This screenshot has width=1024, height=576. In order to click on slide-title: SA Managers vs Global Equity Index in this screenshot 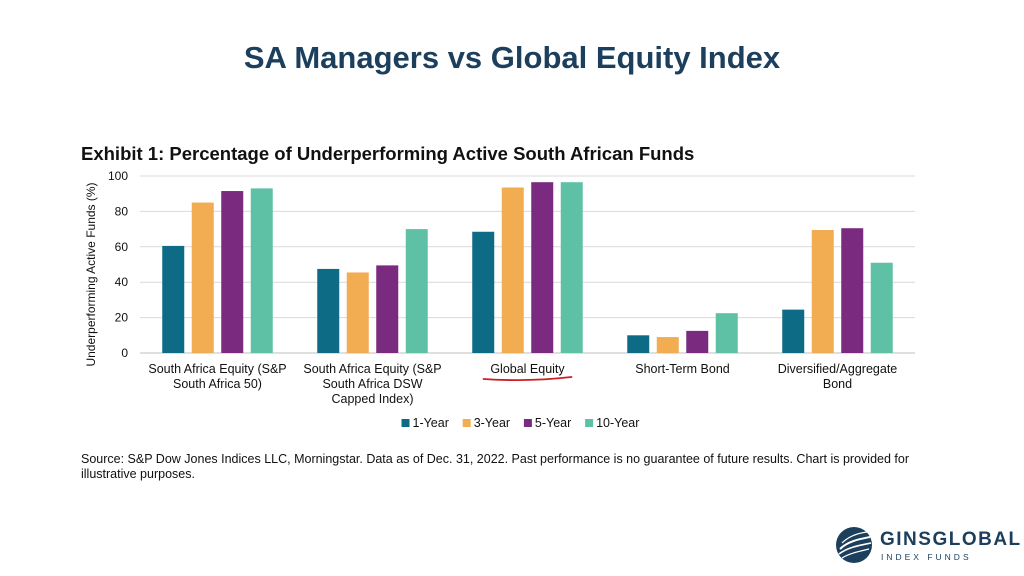, I will do `click(512, 57)`.